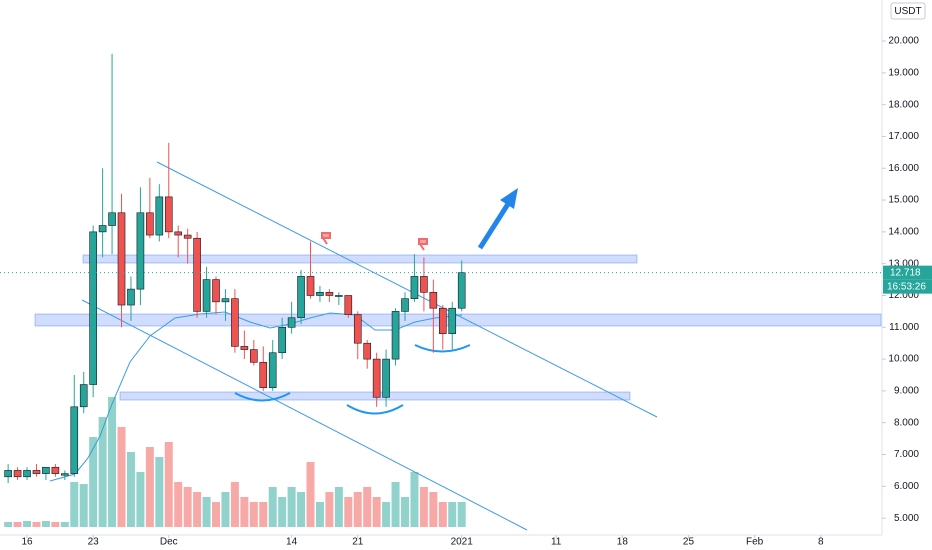 This screenshot has width=932, height=550. Describe the element at coordinates (903, 136) in the screenshot. I see `y-tick-label: 17.000` at that location.